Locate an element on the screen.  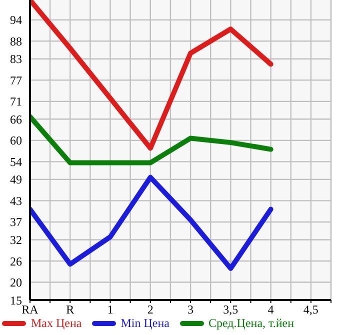
x-tick-label: 4 is located at coordinates (271, 309).